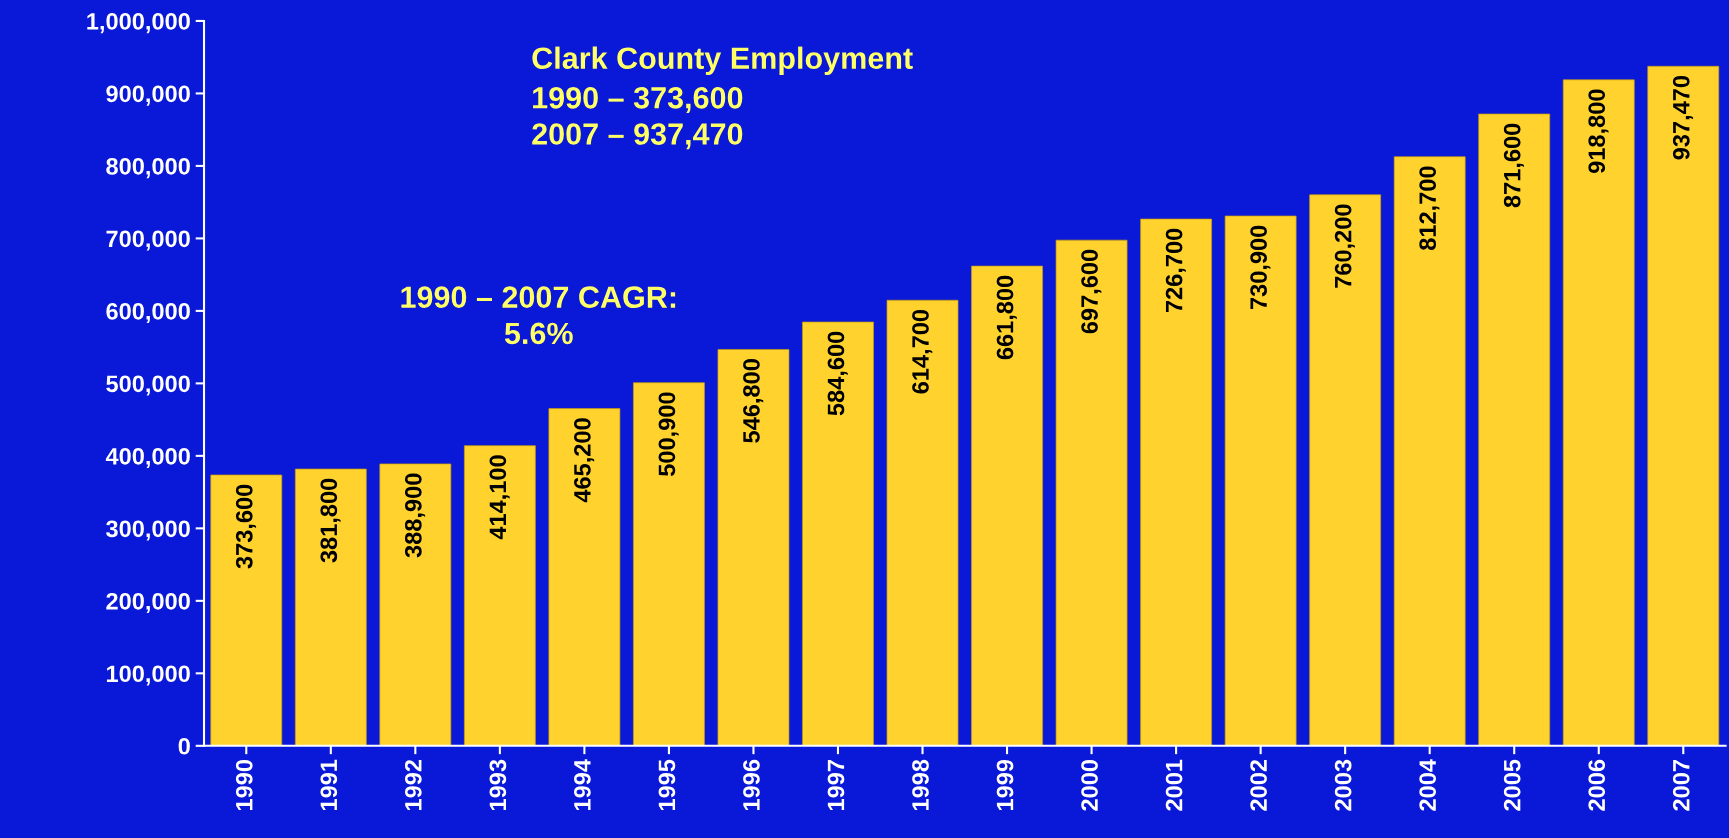 This screenshot has width=1729, height=838. Describe the element at coordinates (1597, 785) in the screenshot. I see `x-tick-label: 2006` at that location.